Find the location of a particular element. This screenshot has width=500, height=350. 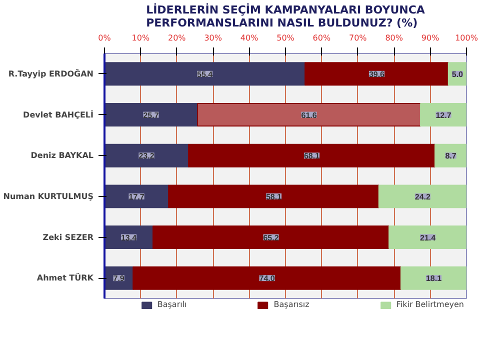

legend-label: Fikir Belirtmeyen is located at coordinates (430, 304).